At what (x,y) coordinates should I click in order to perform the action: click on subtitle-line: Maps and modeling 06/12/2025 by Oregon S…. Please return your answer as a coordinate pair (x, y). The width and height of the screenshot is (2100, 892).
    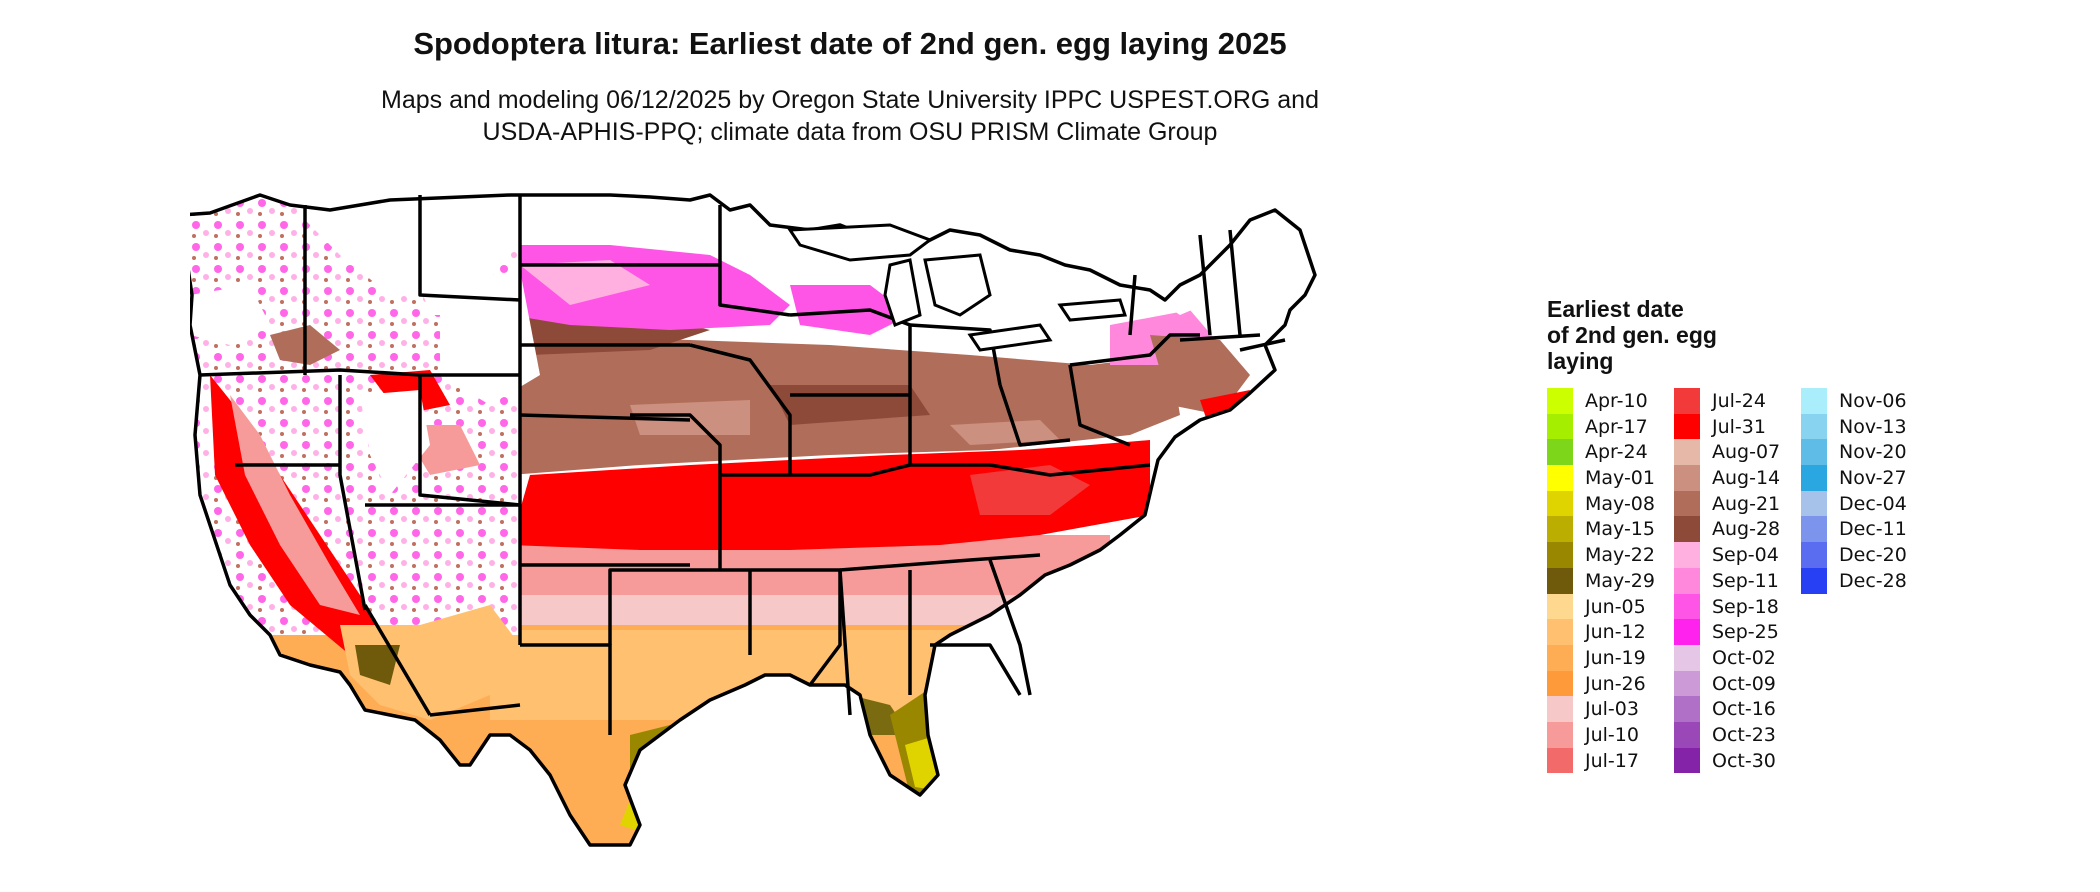
    Looking at the image, I should click on (850, 100).